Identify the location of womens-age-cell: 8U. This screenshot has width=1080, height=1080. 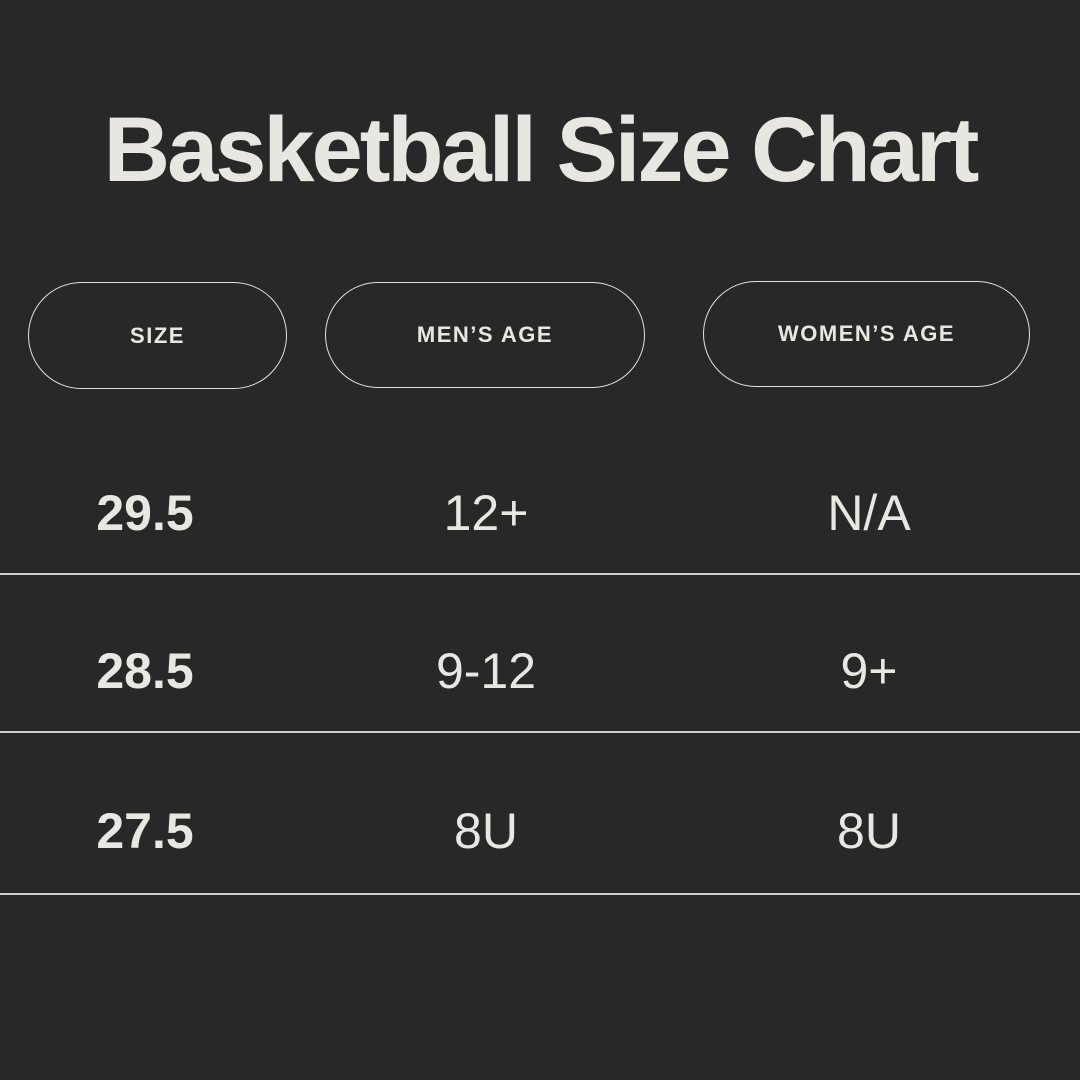
(869, 830).